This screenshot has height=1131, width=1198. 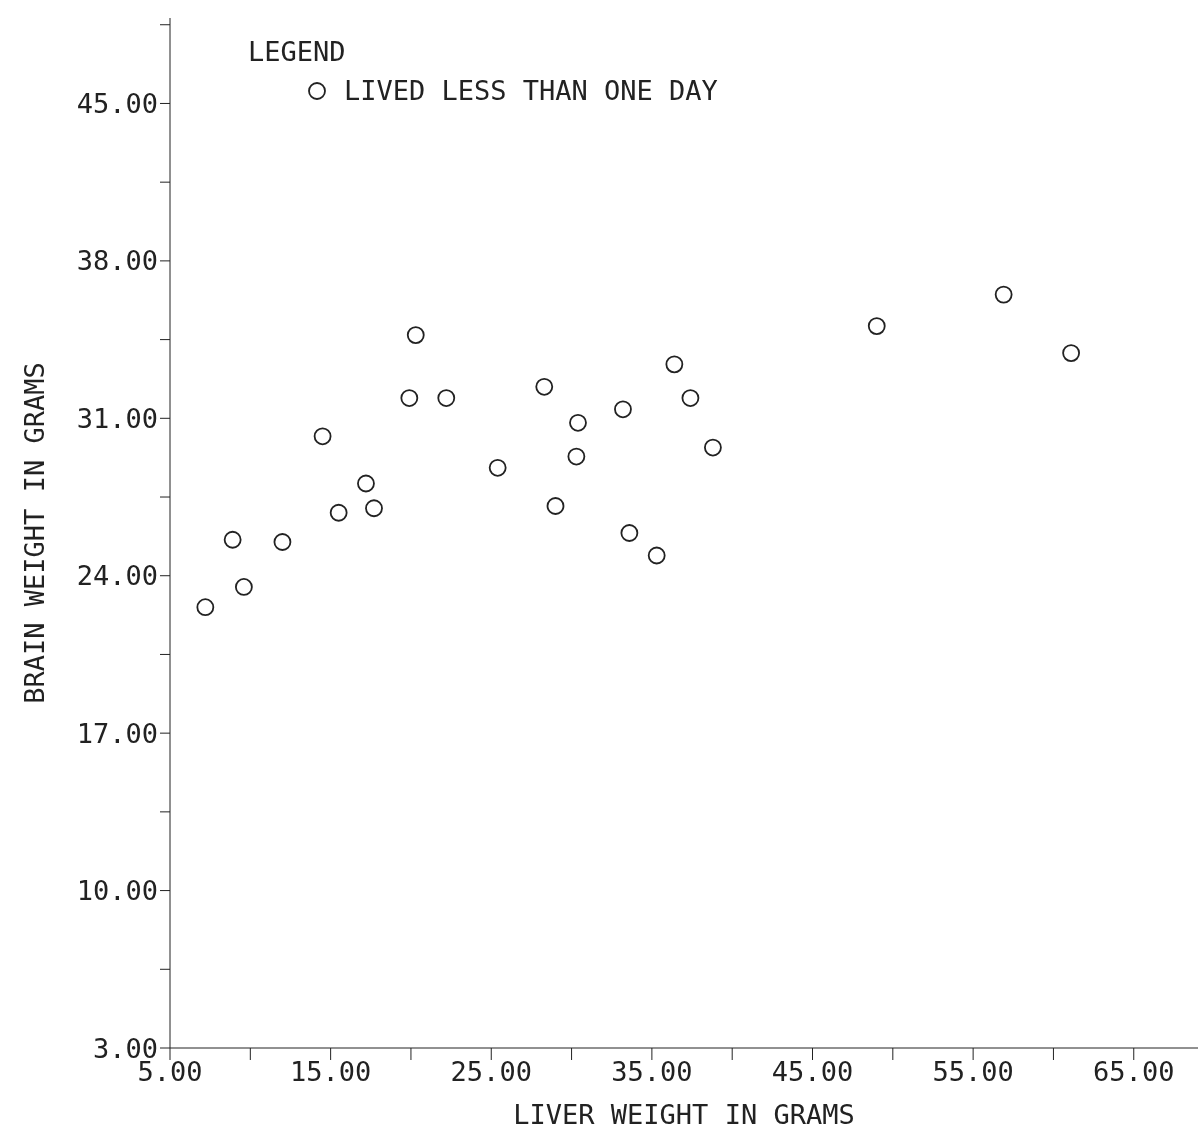 What do you see at coordinates (117, 576) in the screenshot?
I see `y-tick-label: 24.00` at bounding box center [117, 576].